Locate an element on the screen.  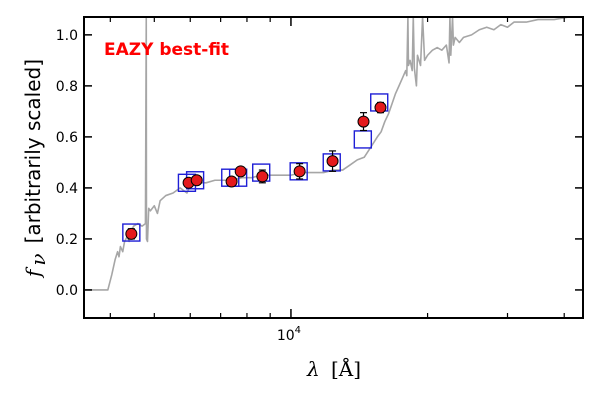
y-axis-label: f ν [arbitrarily scaled] is located at coordinates (35, 169).